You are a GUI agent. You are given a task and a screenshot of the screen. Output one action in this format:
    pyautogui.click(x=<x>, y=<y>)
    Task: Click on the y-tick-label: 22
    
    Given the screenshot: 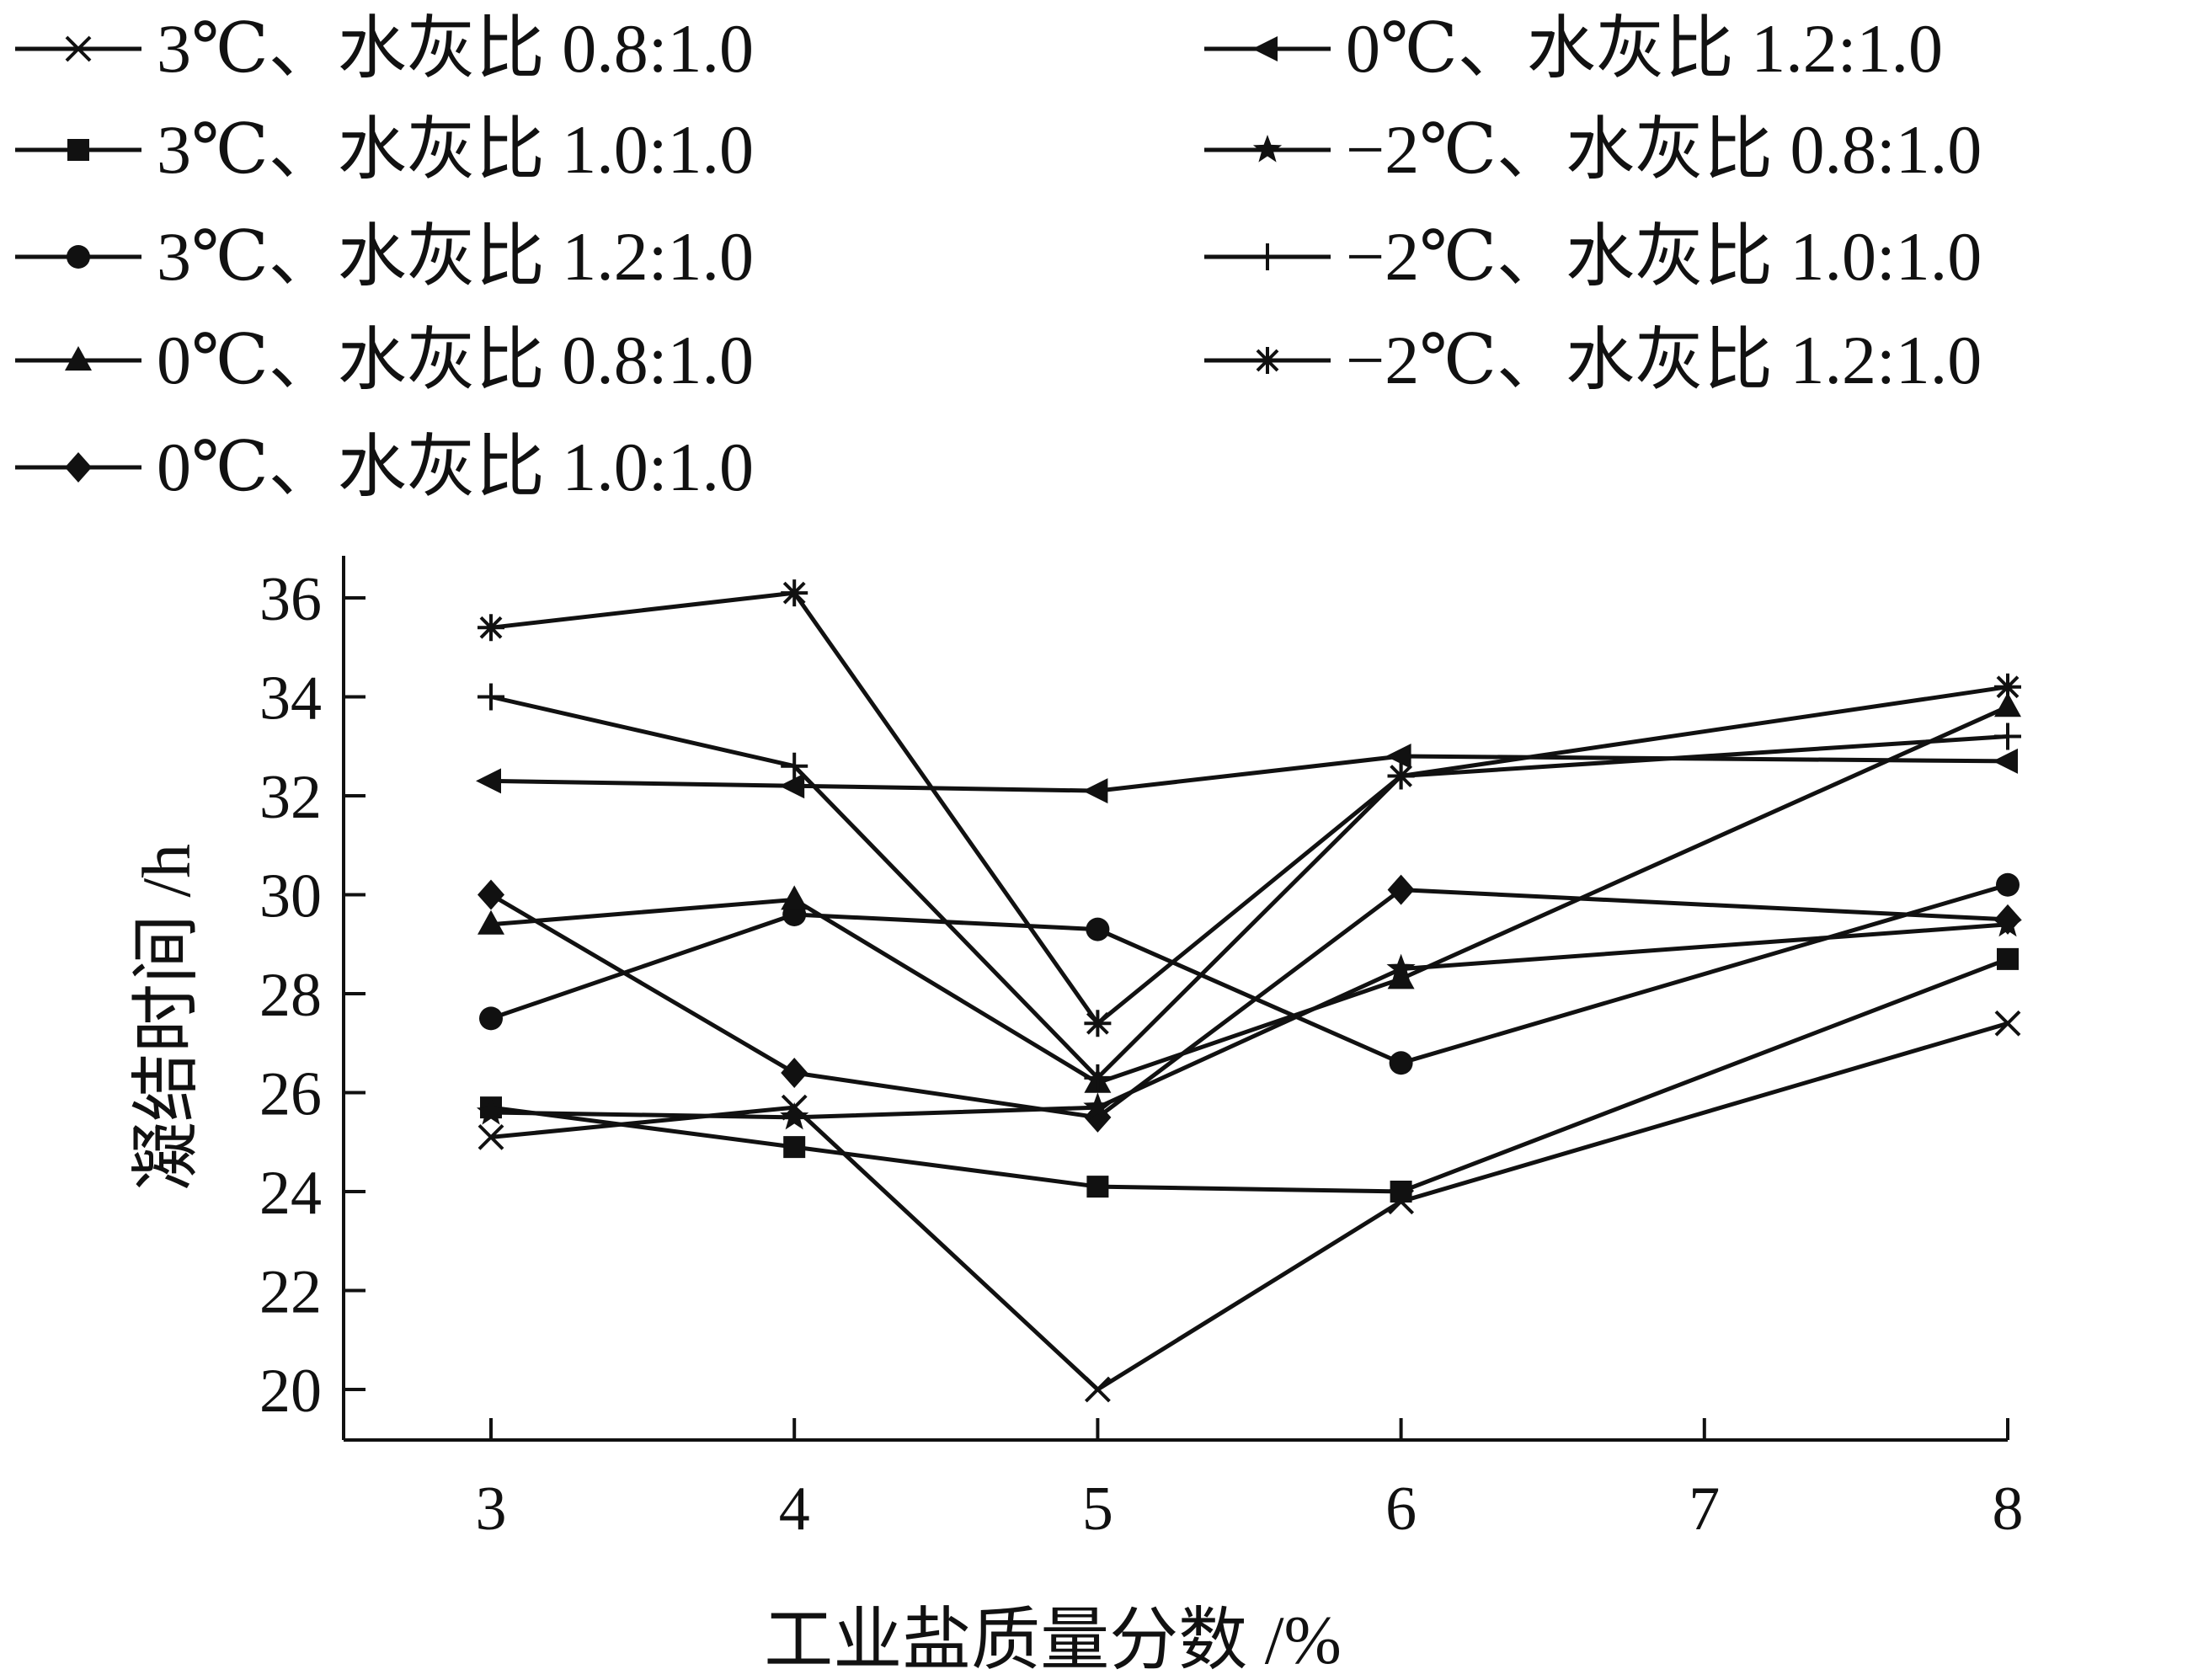 What is the action you would take?
    pyautogui.click(x=290, y=1292)
    